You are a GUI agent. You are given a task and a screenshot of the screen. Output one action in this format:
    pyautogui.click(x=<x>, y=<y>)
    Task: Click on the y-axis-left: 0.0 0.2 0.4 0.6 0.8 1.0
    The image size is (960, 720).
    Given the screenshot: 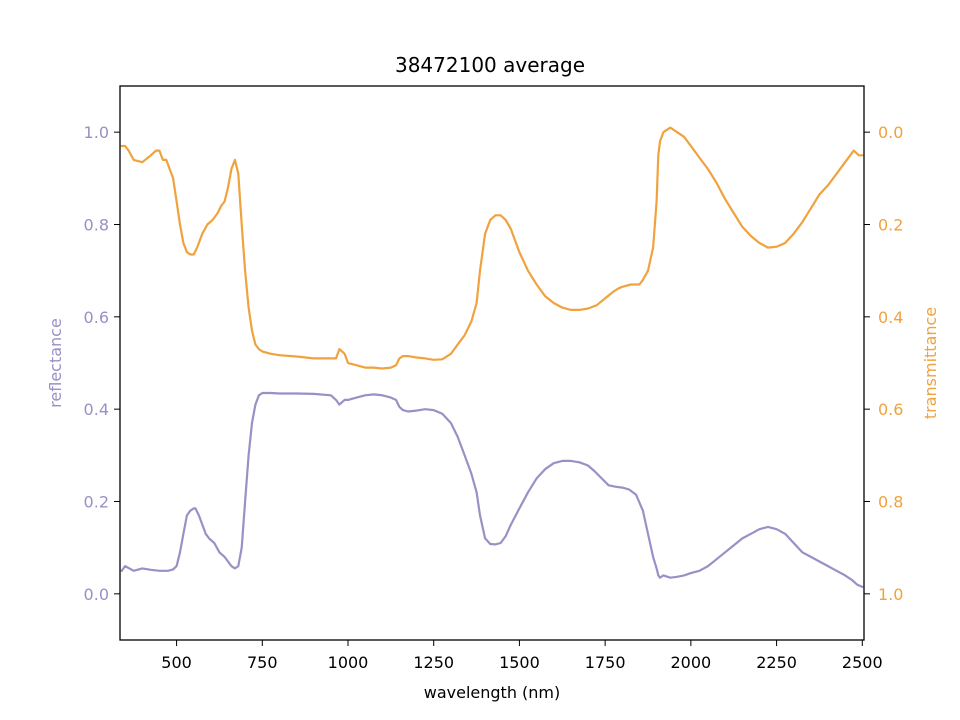 What is the action you would take?
    pyautogui.click(x=102, y=363)
    